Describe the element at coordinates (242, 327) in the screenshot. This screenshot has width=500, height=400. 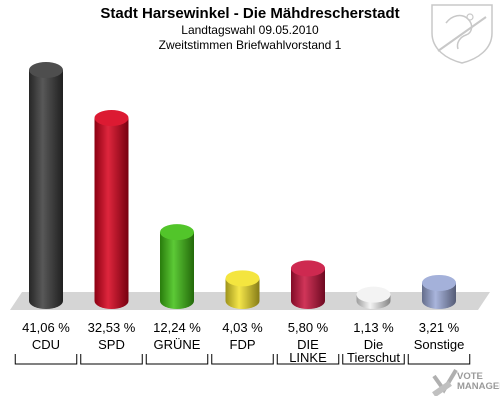
I see `value-label-fdp: 4,03 %` at that location.